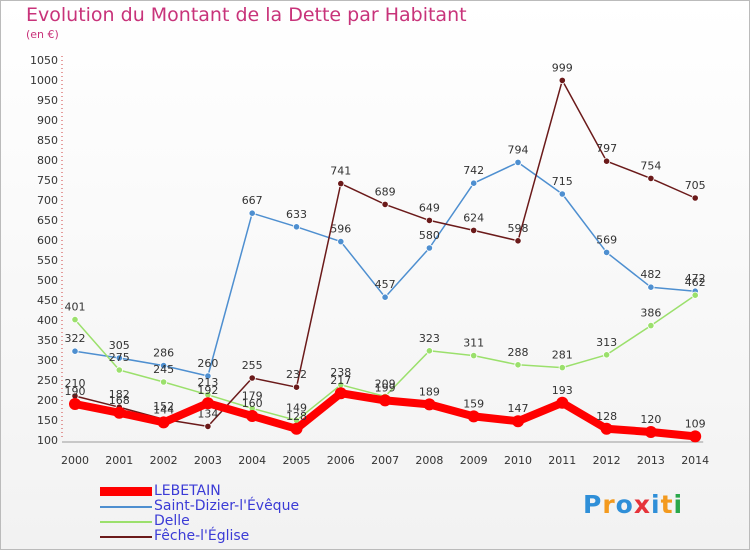  What do you see at coordinates (518, 352) in the screenshot?
I see `data-label: 288` at bounding box center [518, 352].